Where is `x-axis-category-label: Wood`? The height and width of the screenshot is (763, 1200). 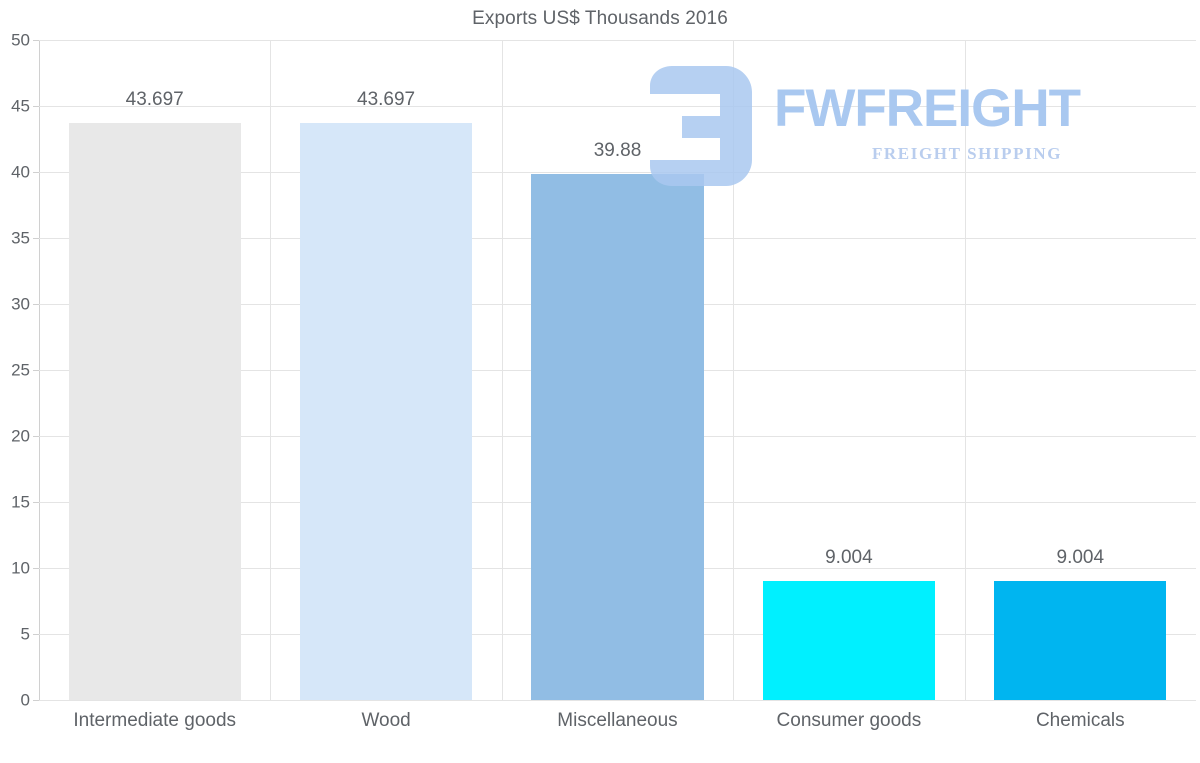
x-axis-category-label: Wood is located at coordinates (386, 720).